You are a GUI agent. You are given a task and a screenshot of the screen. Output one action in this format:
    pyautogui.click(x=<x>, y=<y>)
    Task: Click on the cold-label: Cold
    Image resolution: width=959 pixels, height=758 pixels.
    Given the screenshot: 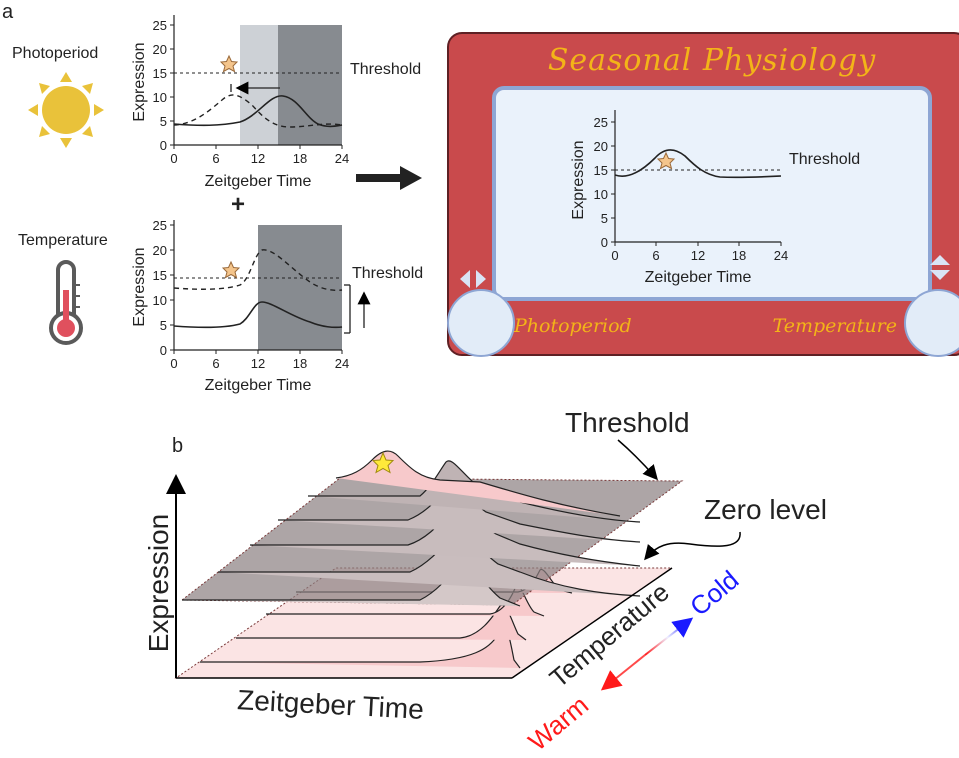 What is the action you would take?
    pyautogui.click(x=714, y=592)
    